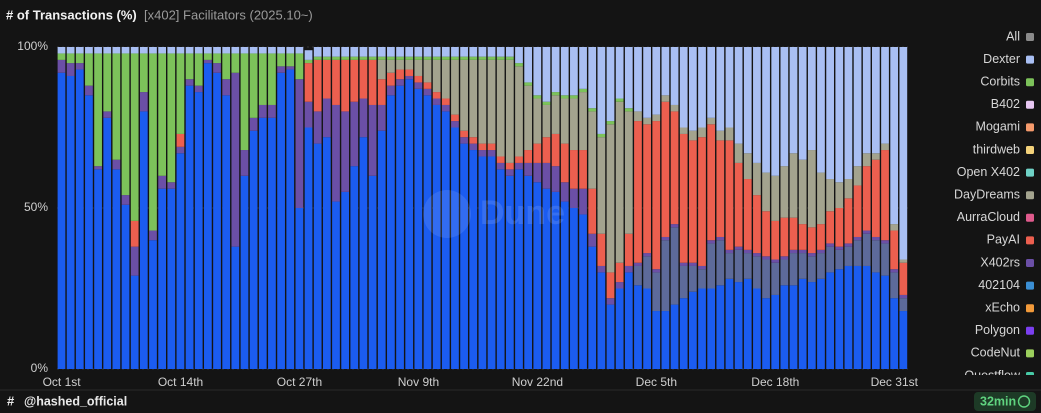 This screenshot has height=413, width=1041. What do you see at coordinates (999, 285) in the screenshot?
I see `legend-label: 402104` at bounding box center [999, 285].